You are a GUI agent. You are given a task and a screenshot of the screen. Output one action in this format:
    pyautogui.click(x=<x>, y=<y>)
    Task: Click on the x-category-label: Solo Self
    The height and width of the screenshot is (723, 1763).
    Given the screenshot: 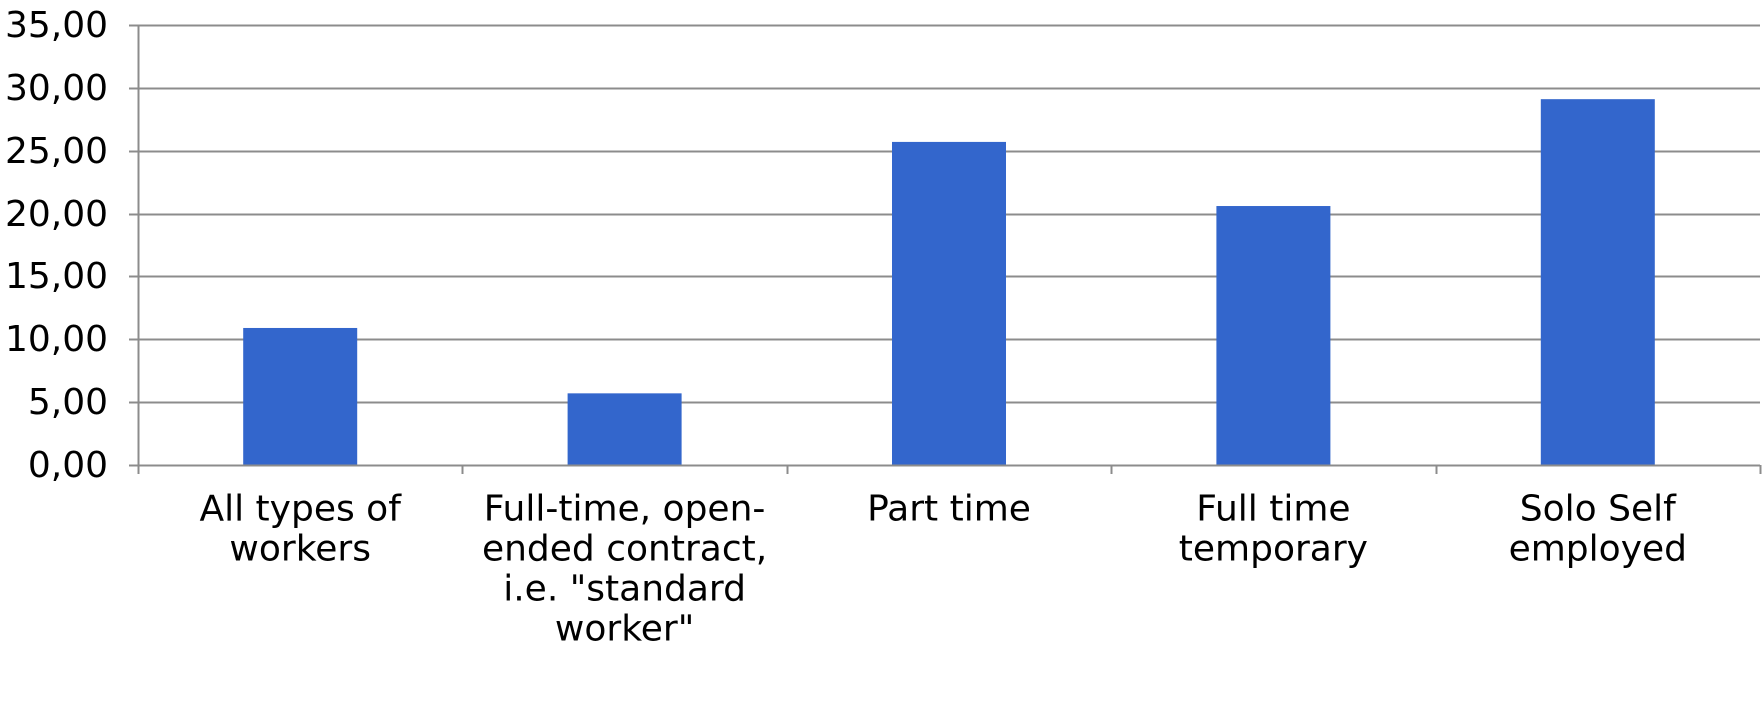 What is the action you would take?
    pyautogui.click(x=1598, y=509)
    